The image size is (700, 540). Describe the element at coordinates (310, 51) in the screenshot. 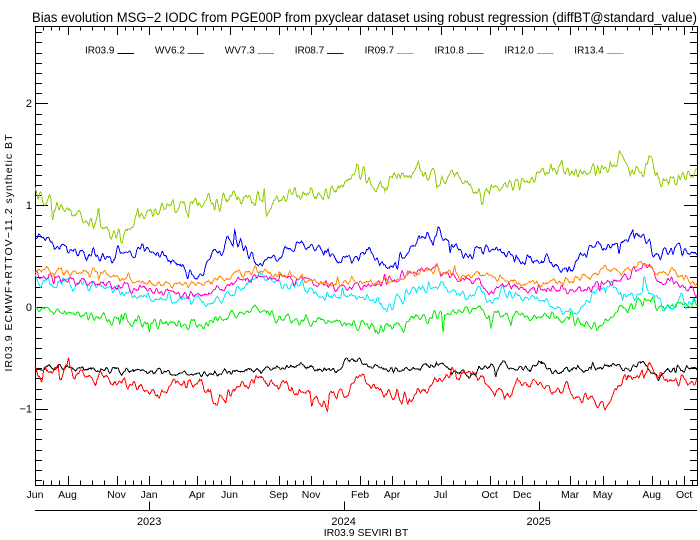

I see `svg-text: IR08.7` at that location.